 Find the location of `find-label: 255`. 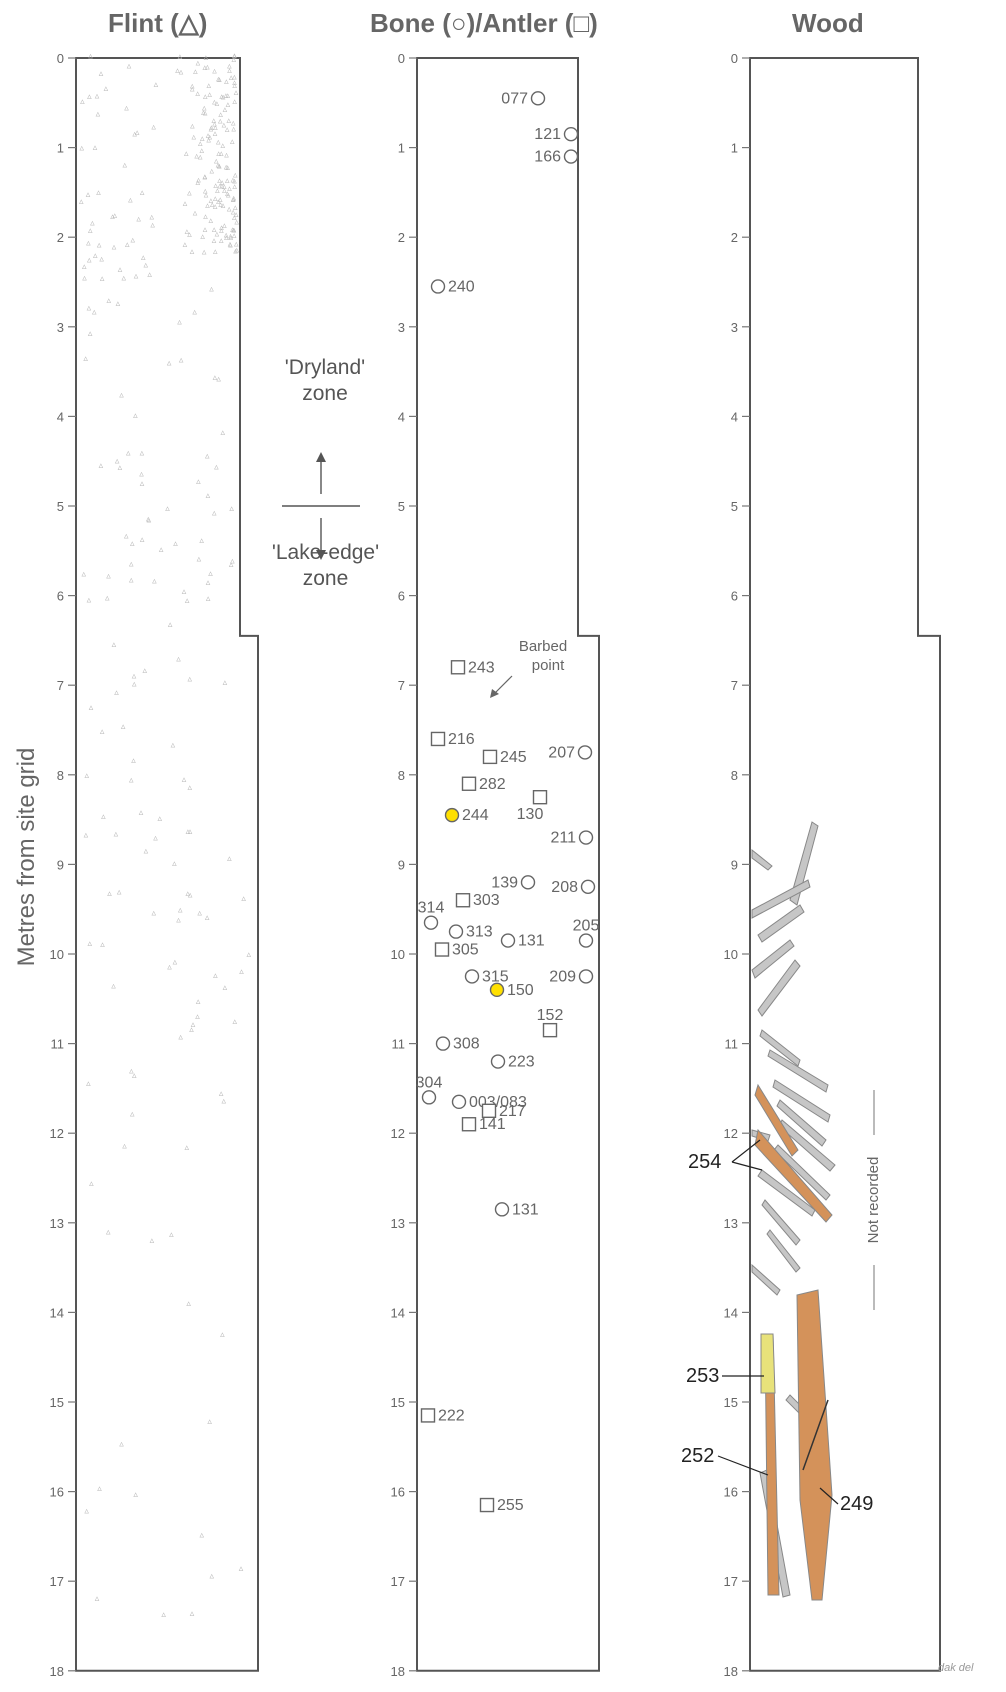

find-label: 255 is located at coordinates (510, 1505).